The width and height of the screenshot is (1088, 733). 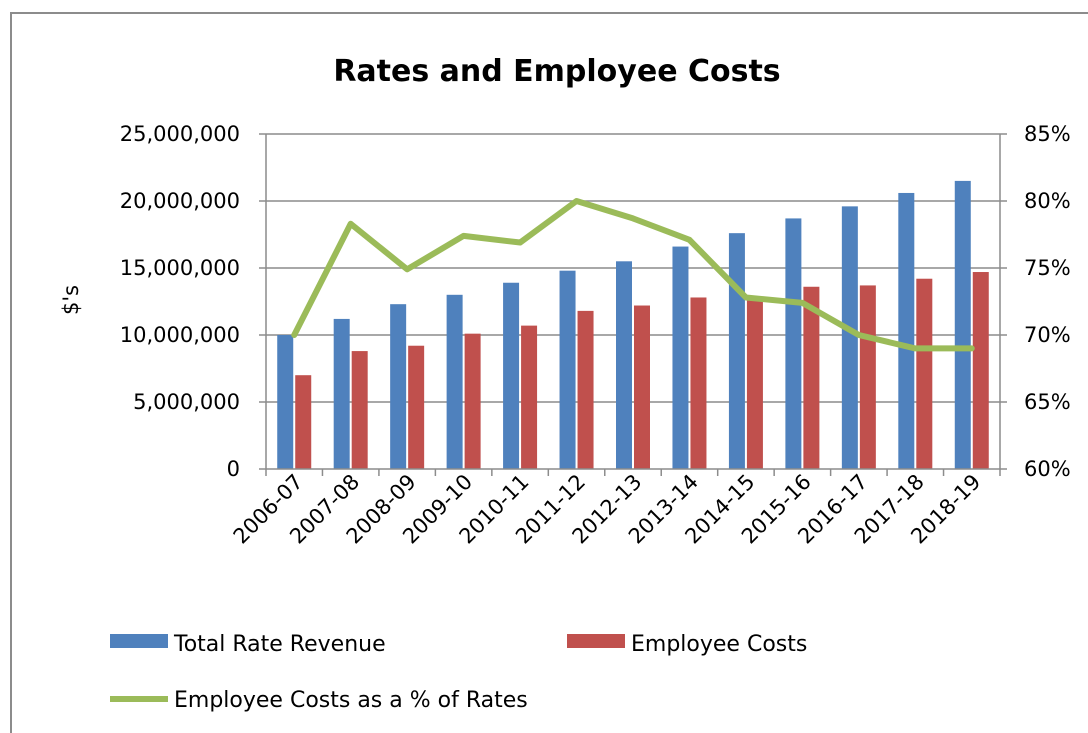 What do you see at coordinates (1035, 301) in the screenshot?
I see `right-axis-ticks: 60% 65% 70% 75% 80% 85%` at bounding box center [1035, 301].